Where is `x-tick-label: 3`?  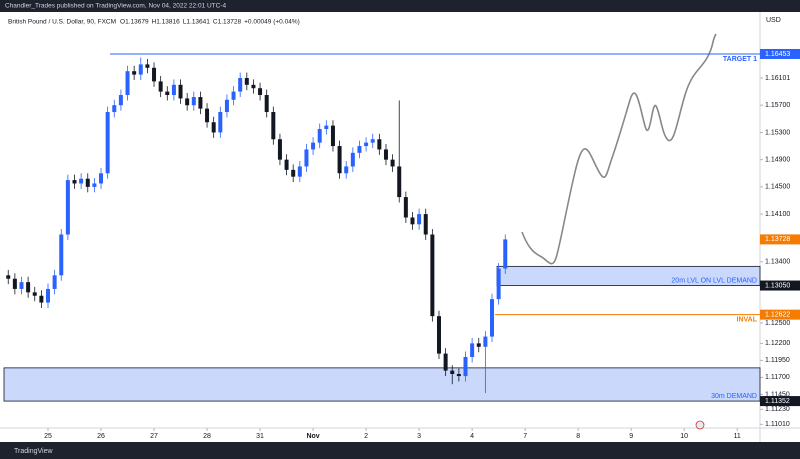
x-tick-label: 3 is located at coordinates (419, 436).